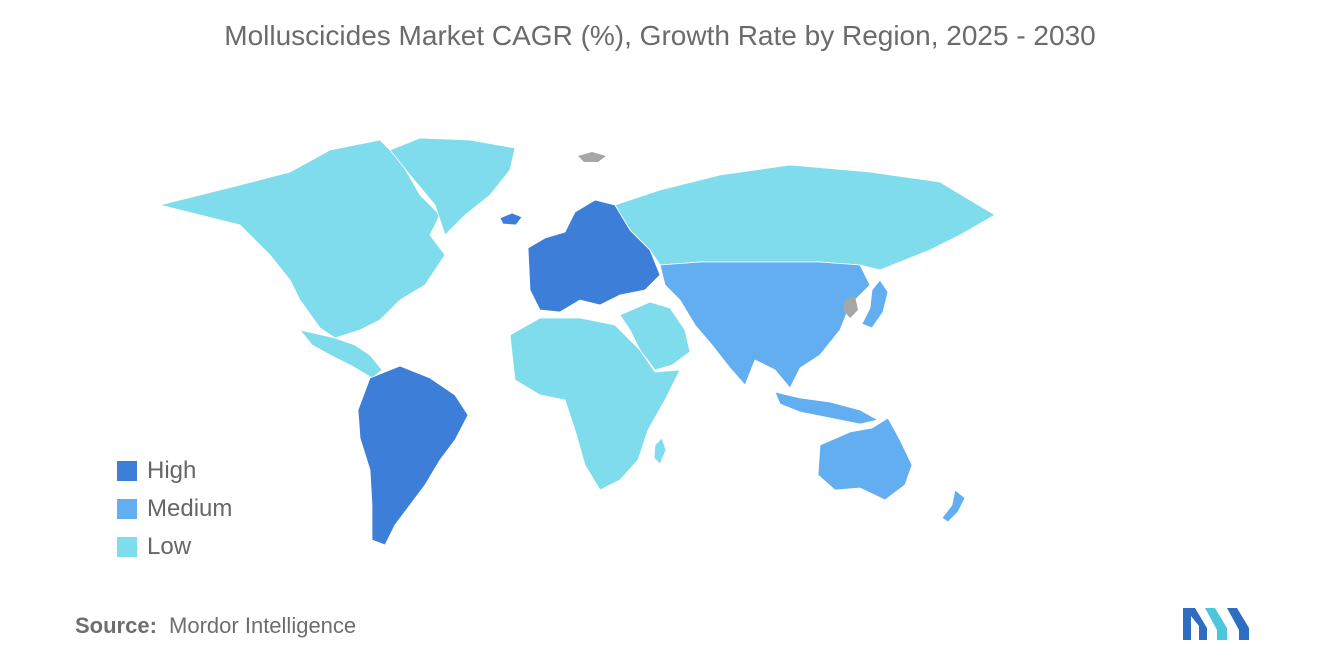 The width and height of the screenshot is (1320, 665). I want to click on region-africa, so click(595, 404).